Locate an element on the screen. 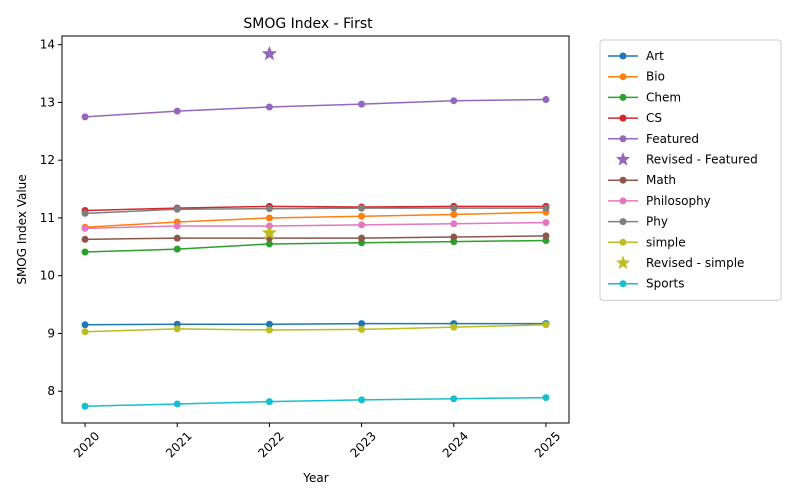 This screenshot has height=500, width=800. legend-entry: Revised - Featured is located at coordinates (686, 159).